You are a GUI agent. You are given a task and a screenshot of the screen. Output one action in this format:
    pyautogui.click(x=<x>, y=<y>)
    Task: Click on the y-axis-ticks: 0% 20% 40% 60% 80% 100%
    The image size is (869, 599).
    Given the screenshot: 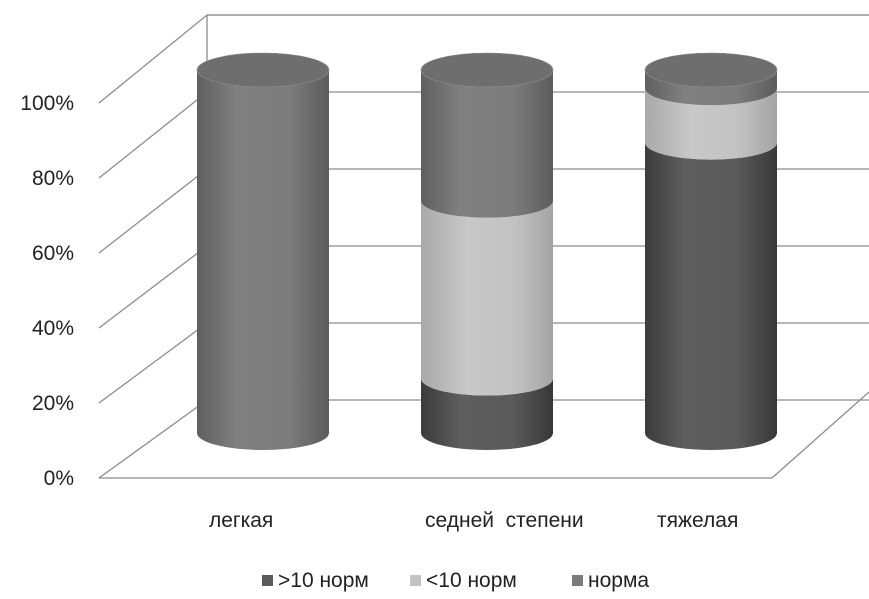 What is the action you would take?
    pyautogui.click(x=47, y=291)
    